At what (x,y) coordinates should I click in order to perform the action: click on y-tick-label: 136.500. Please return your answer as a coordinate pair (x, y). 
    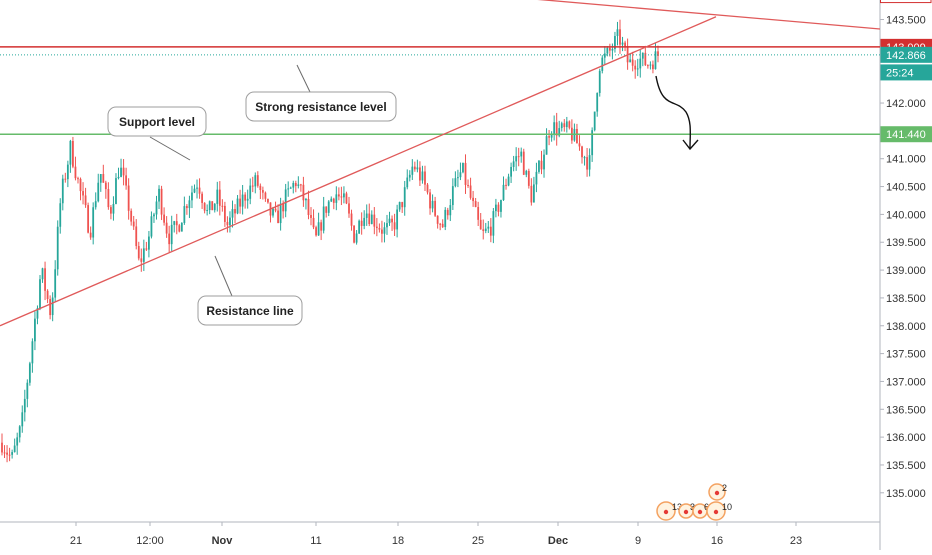
    Looking at the image, I should click on (906, 410).